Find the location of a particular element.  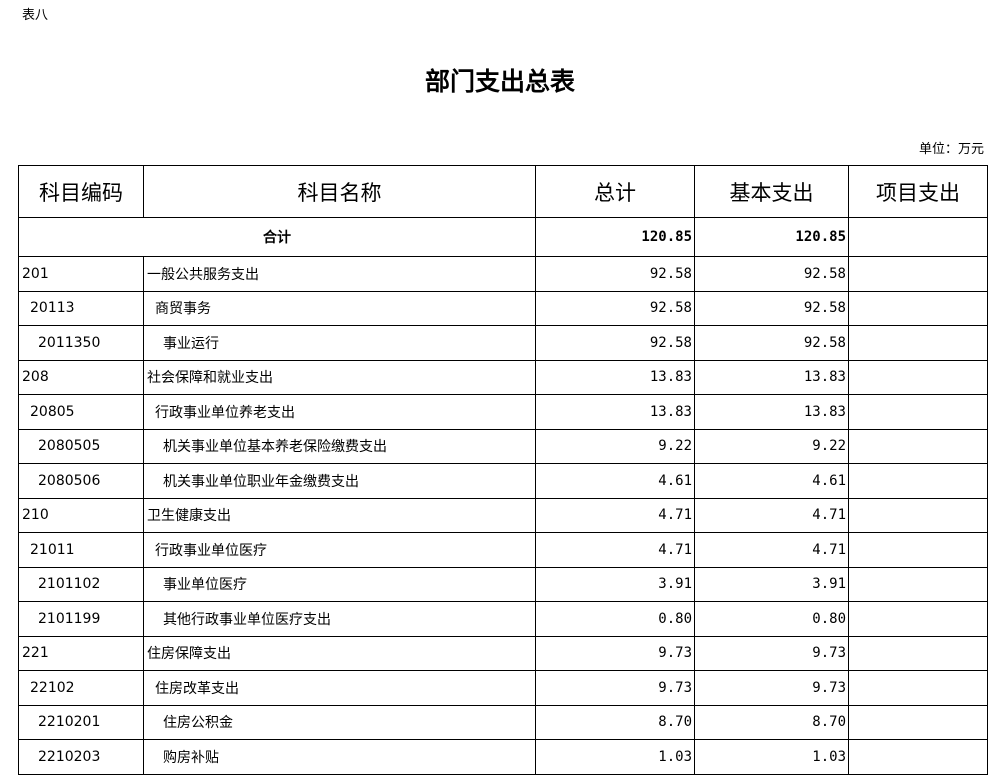

table-row: 22102 住房改革支出 9.73 9.73 is located at coordinates (503, 688).